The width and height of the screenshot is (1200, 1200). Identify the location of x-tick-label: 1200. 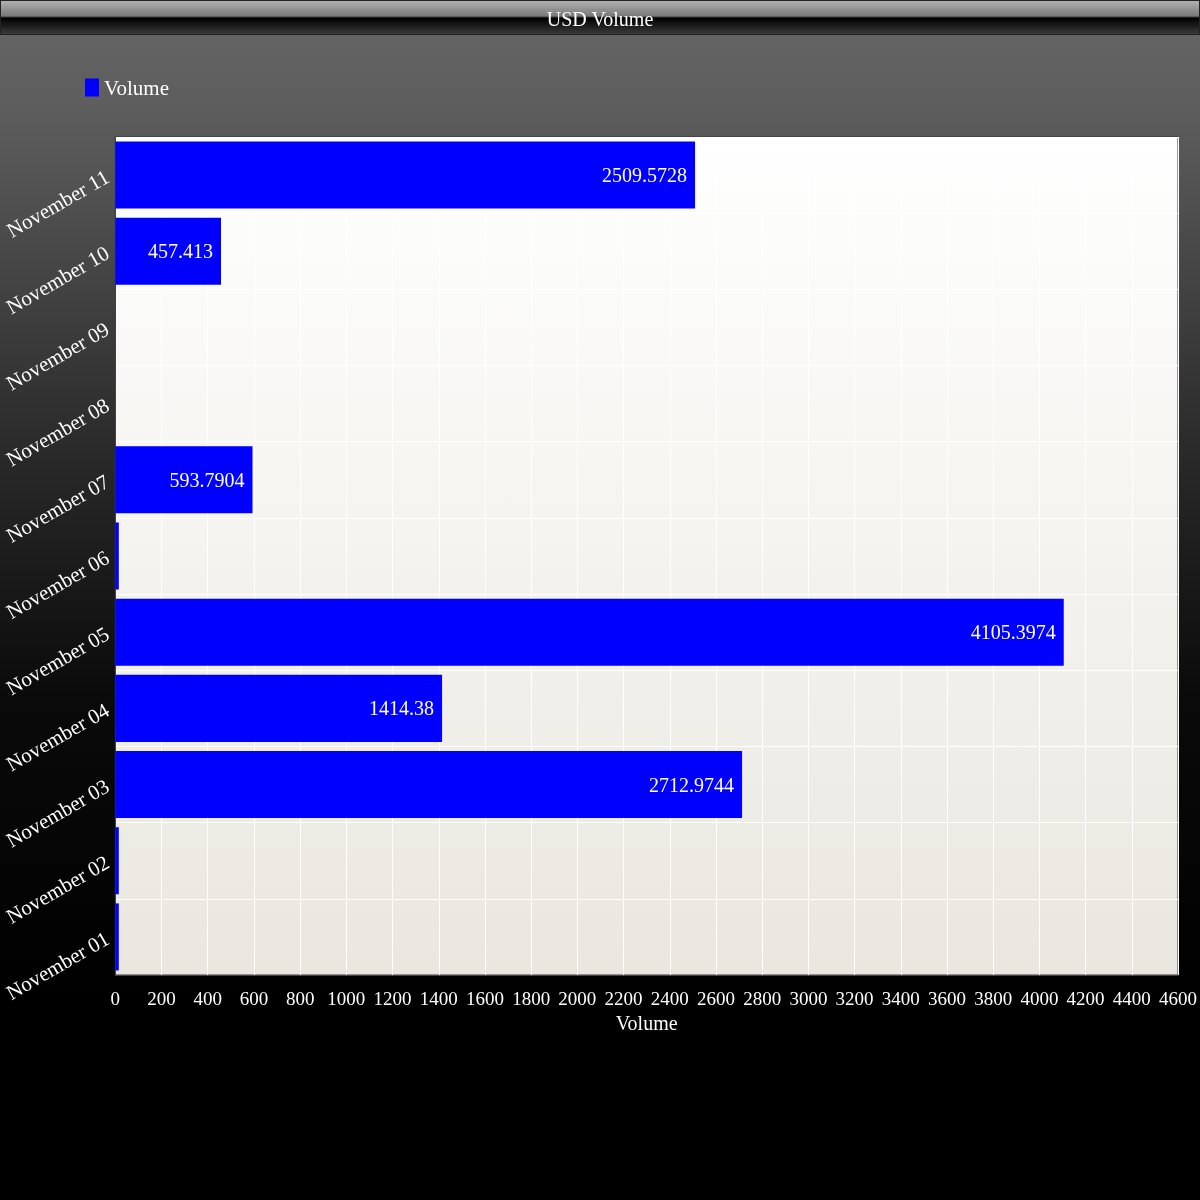
(392, 998).